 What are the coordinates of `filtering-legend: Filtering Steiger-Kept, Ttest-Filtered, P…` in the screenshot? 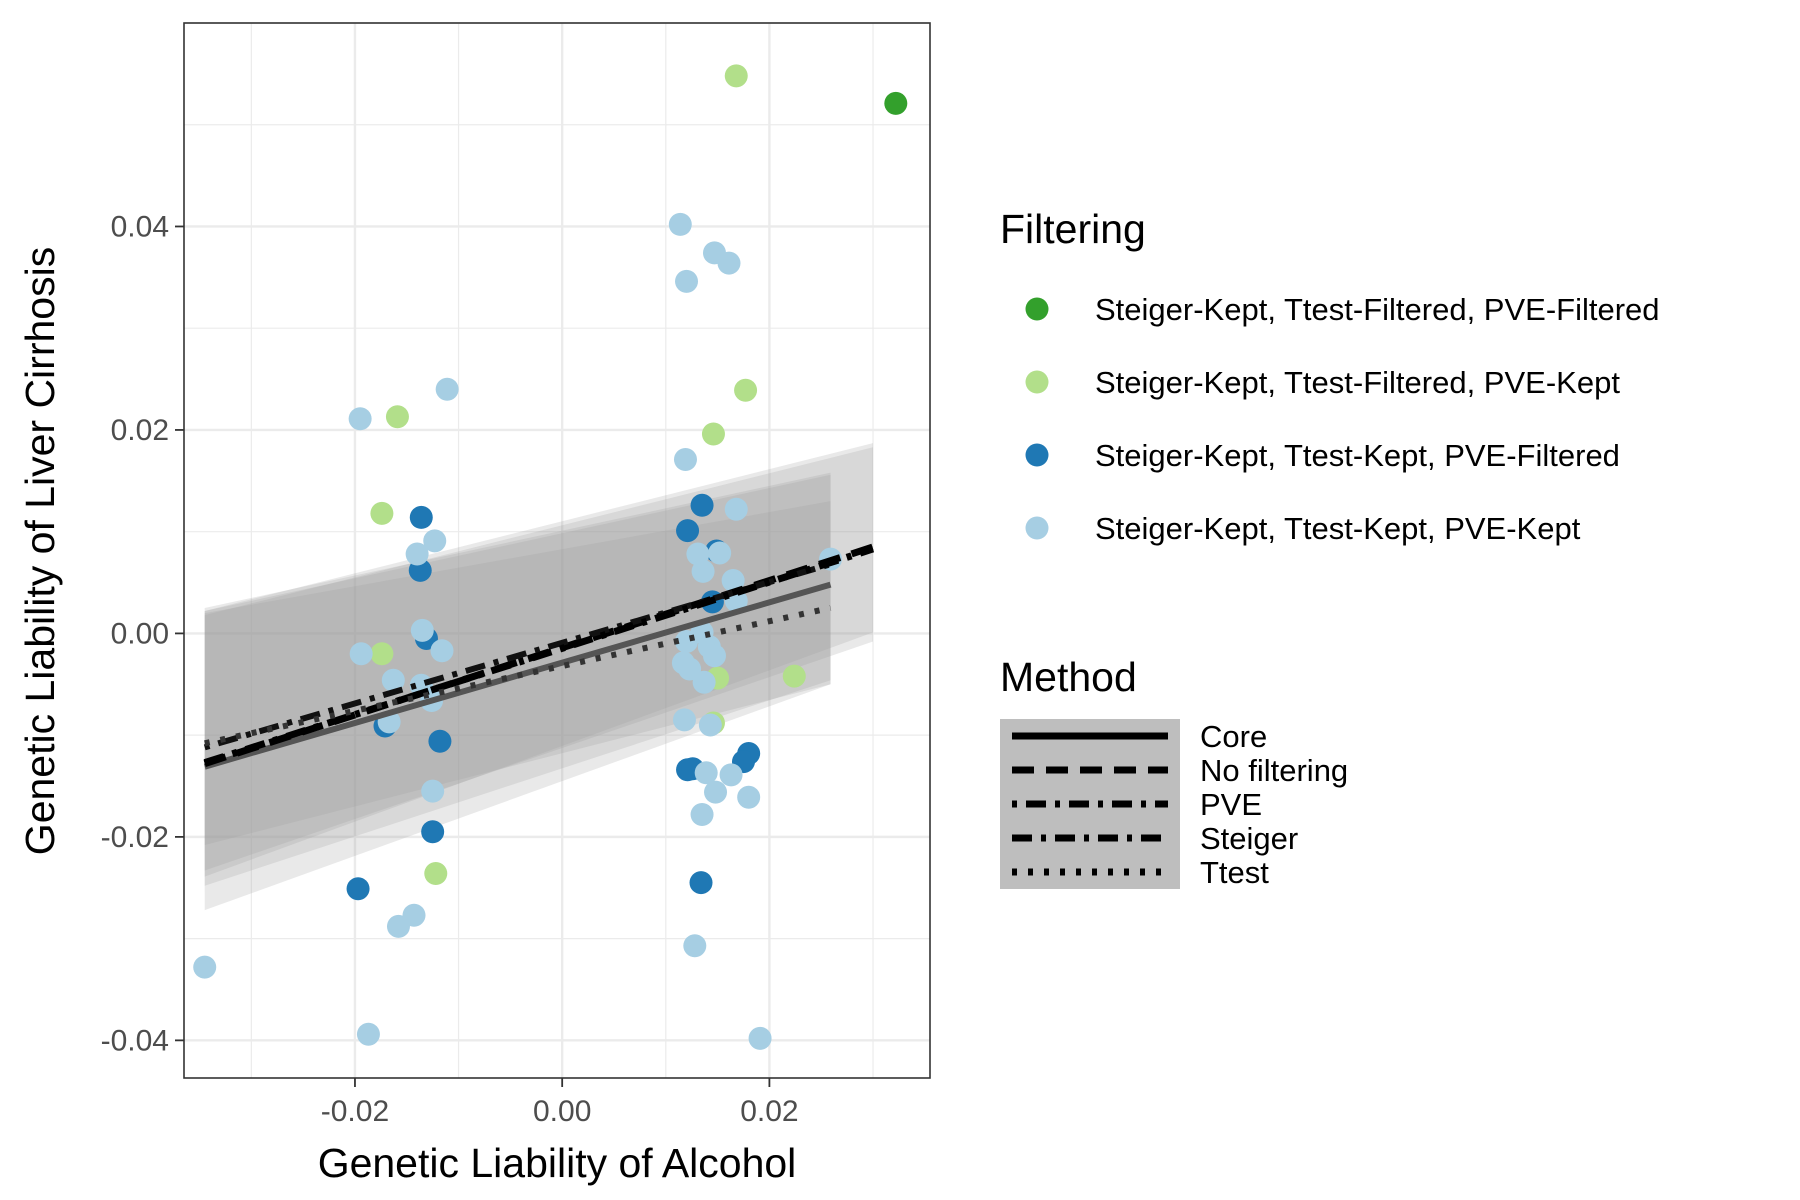 It's located at (1330, 376).